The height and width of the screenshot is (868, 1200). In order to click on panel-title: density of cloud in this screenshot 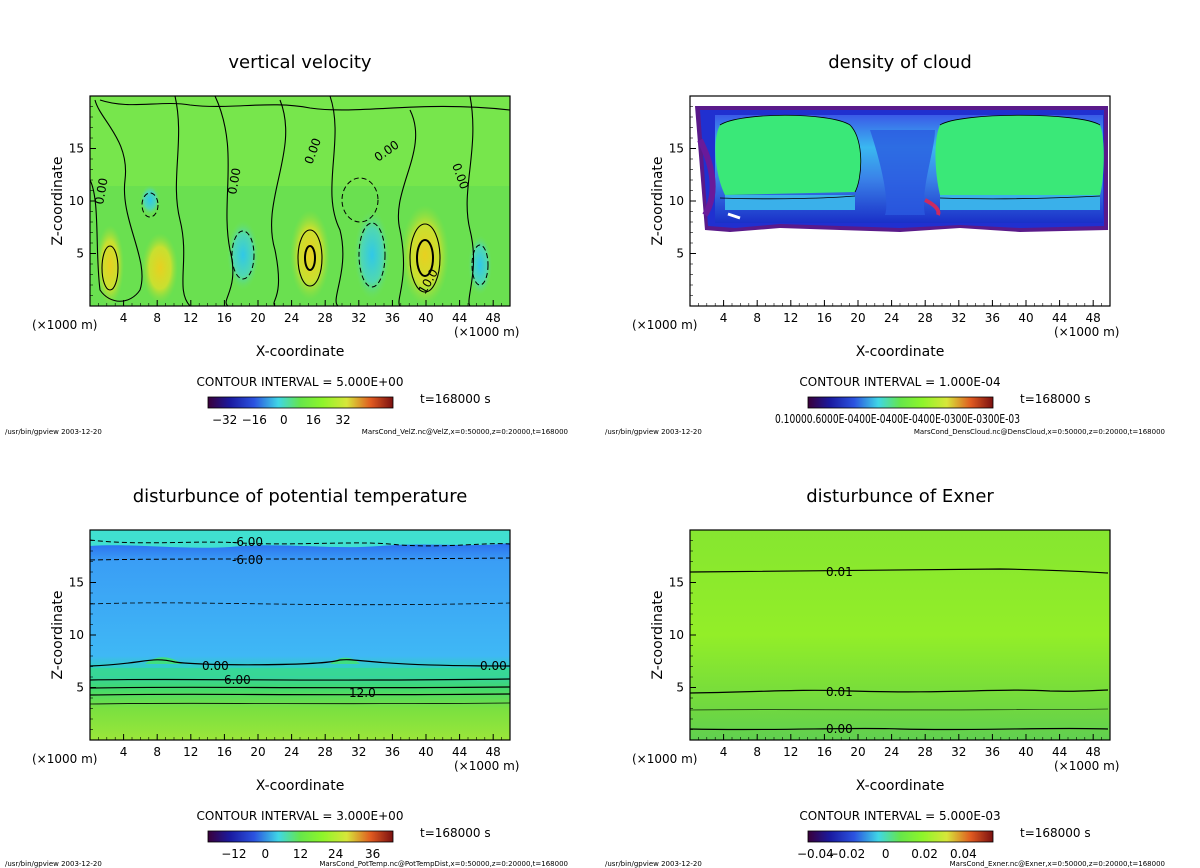, I will do `click(900, 62)`.